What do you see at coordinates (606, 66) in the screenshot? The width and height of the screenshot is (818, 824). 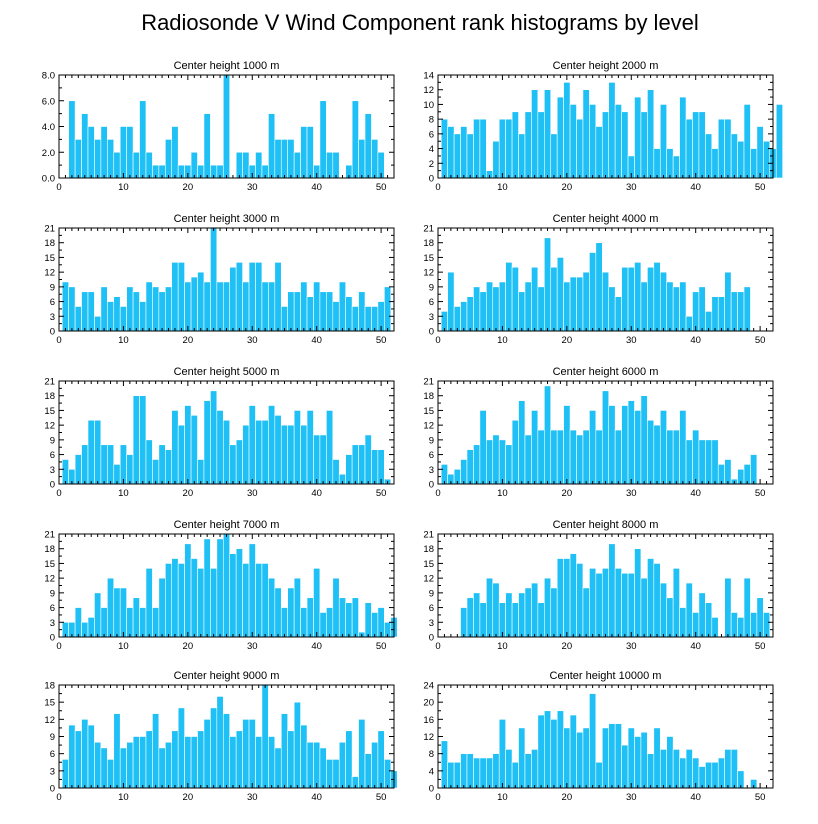 I see `panel-title: Center height 2000 m` at bounding box center [606, 66].